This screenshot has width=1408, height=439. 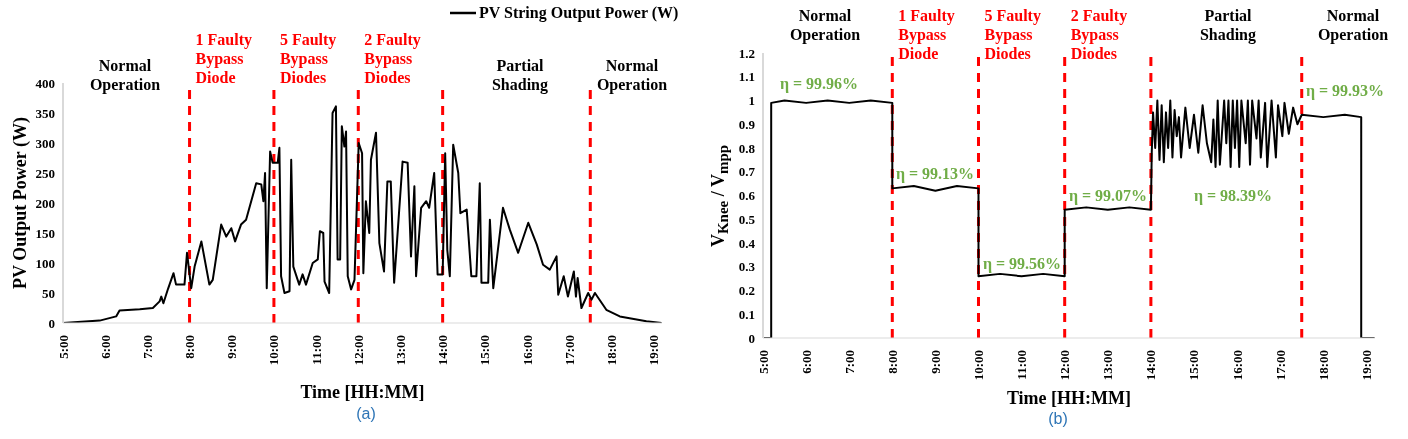 What do you see at coordinates (45, 113) in the screenshot?
I see `y-tick-label: 350` at bounding box center [45, 113].